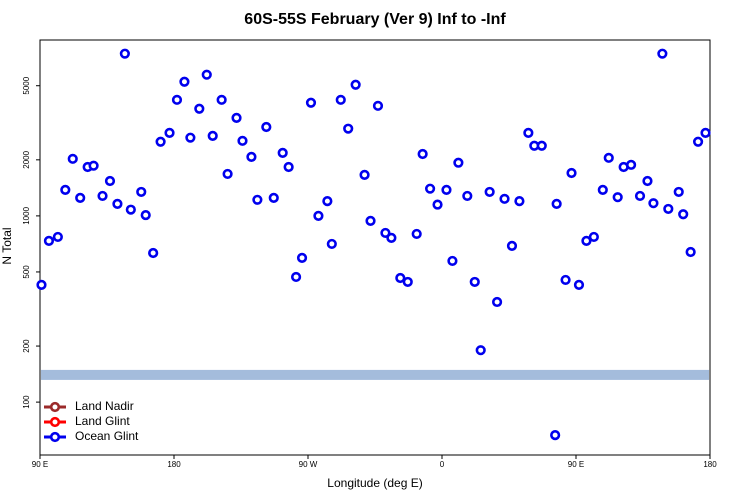 The image size is (750, 500). I want to click on x-tick-label: 0, so click(442, 464).